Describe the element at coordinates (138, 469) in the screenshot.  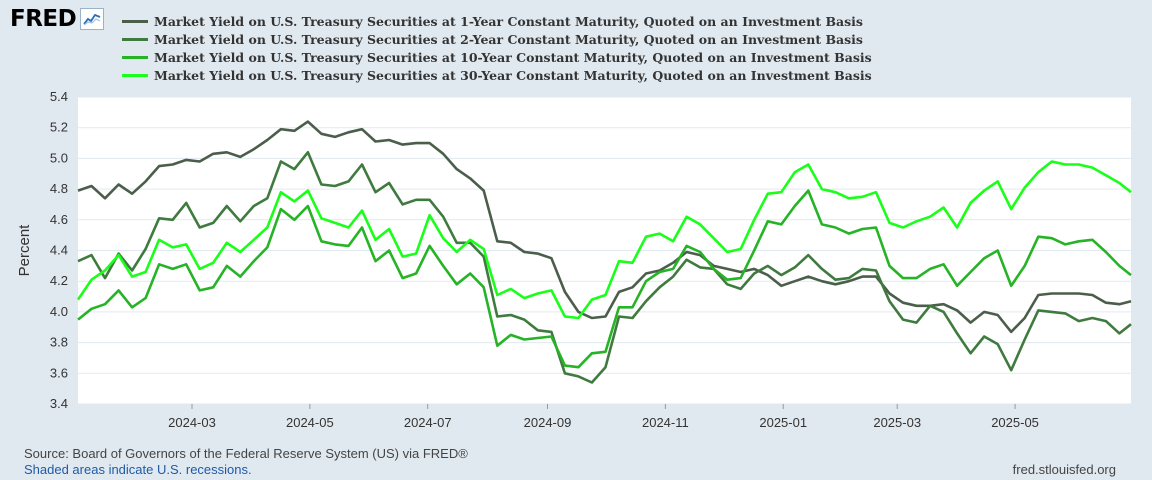
I see `recession-note: Shaded areas indicate U.S. recessions.` at that location.